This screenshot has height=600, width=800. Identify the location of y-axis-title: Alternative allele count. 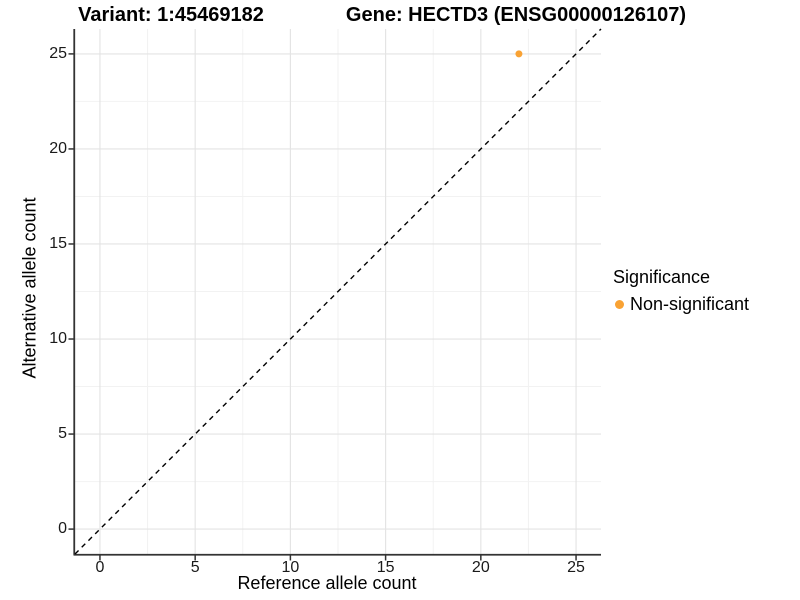
(29, 288).